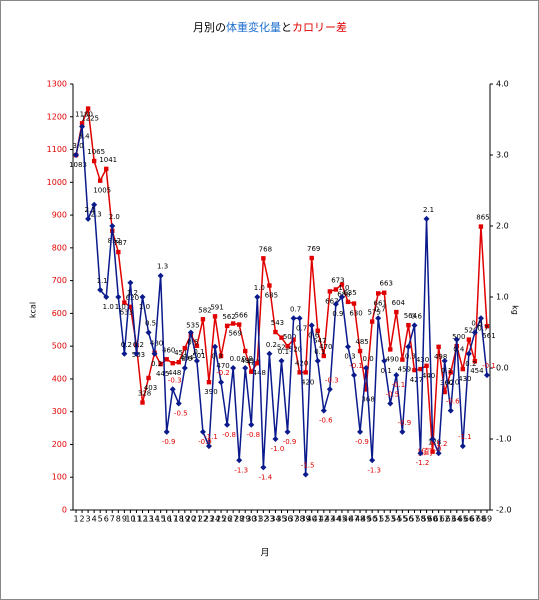 This screenshot has height=600, width=539. What do you see at coordinates (173, 519) in the screenshot?
I see `x-tick-label: 17` at bounding box center [173, 519].